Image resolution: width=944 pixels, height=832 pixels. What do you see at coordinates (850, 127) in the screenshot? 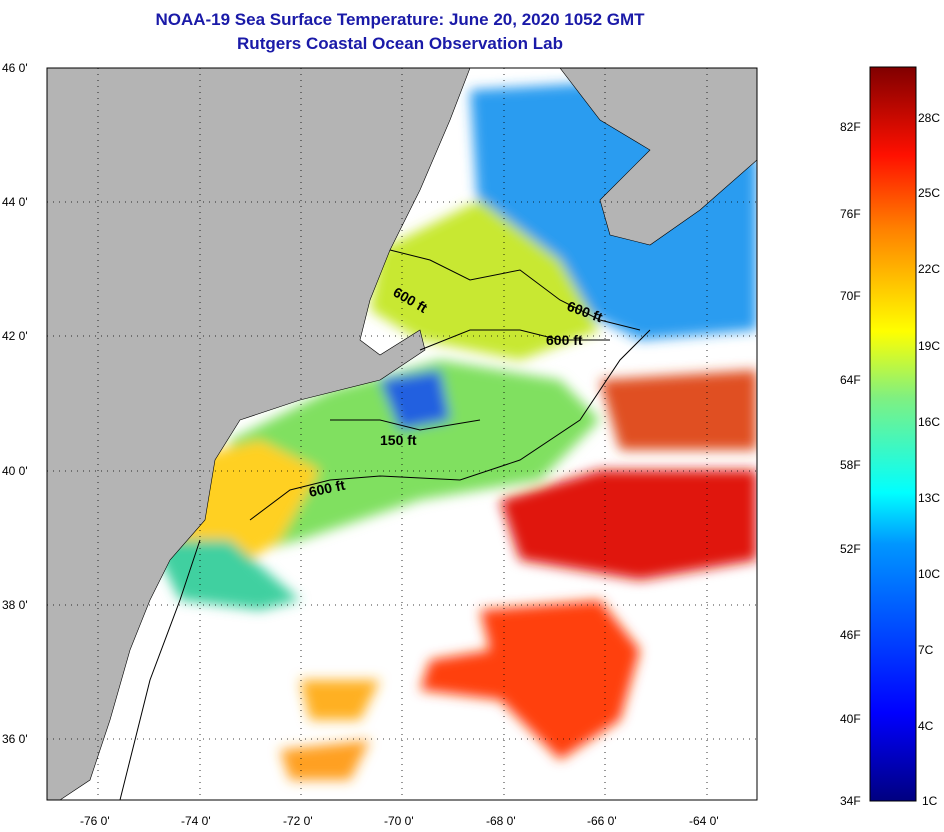
I see `colorbar-f-label: 82F` at bounding box center [850, 127].